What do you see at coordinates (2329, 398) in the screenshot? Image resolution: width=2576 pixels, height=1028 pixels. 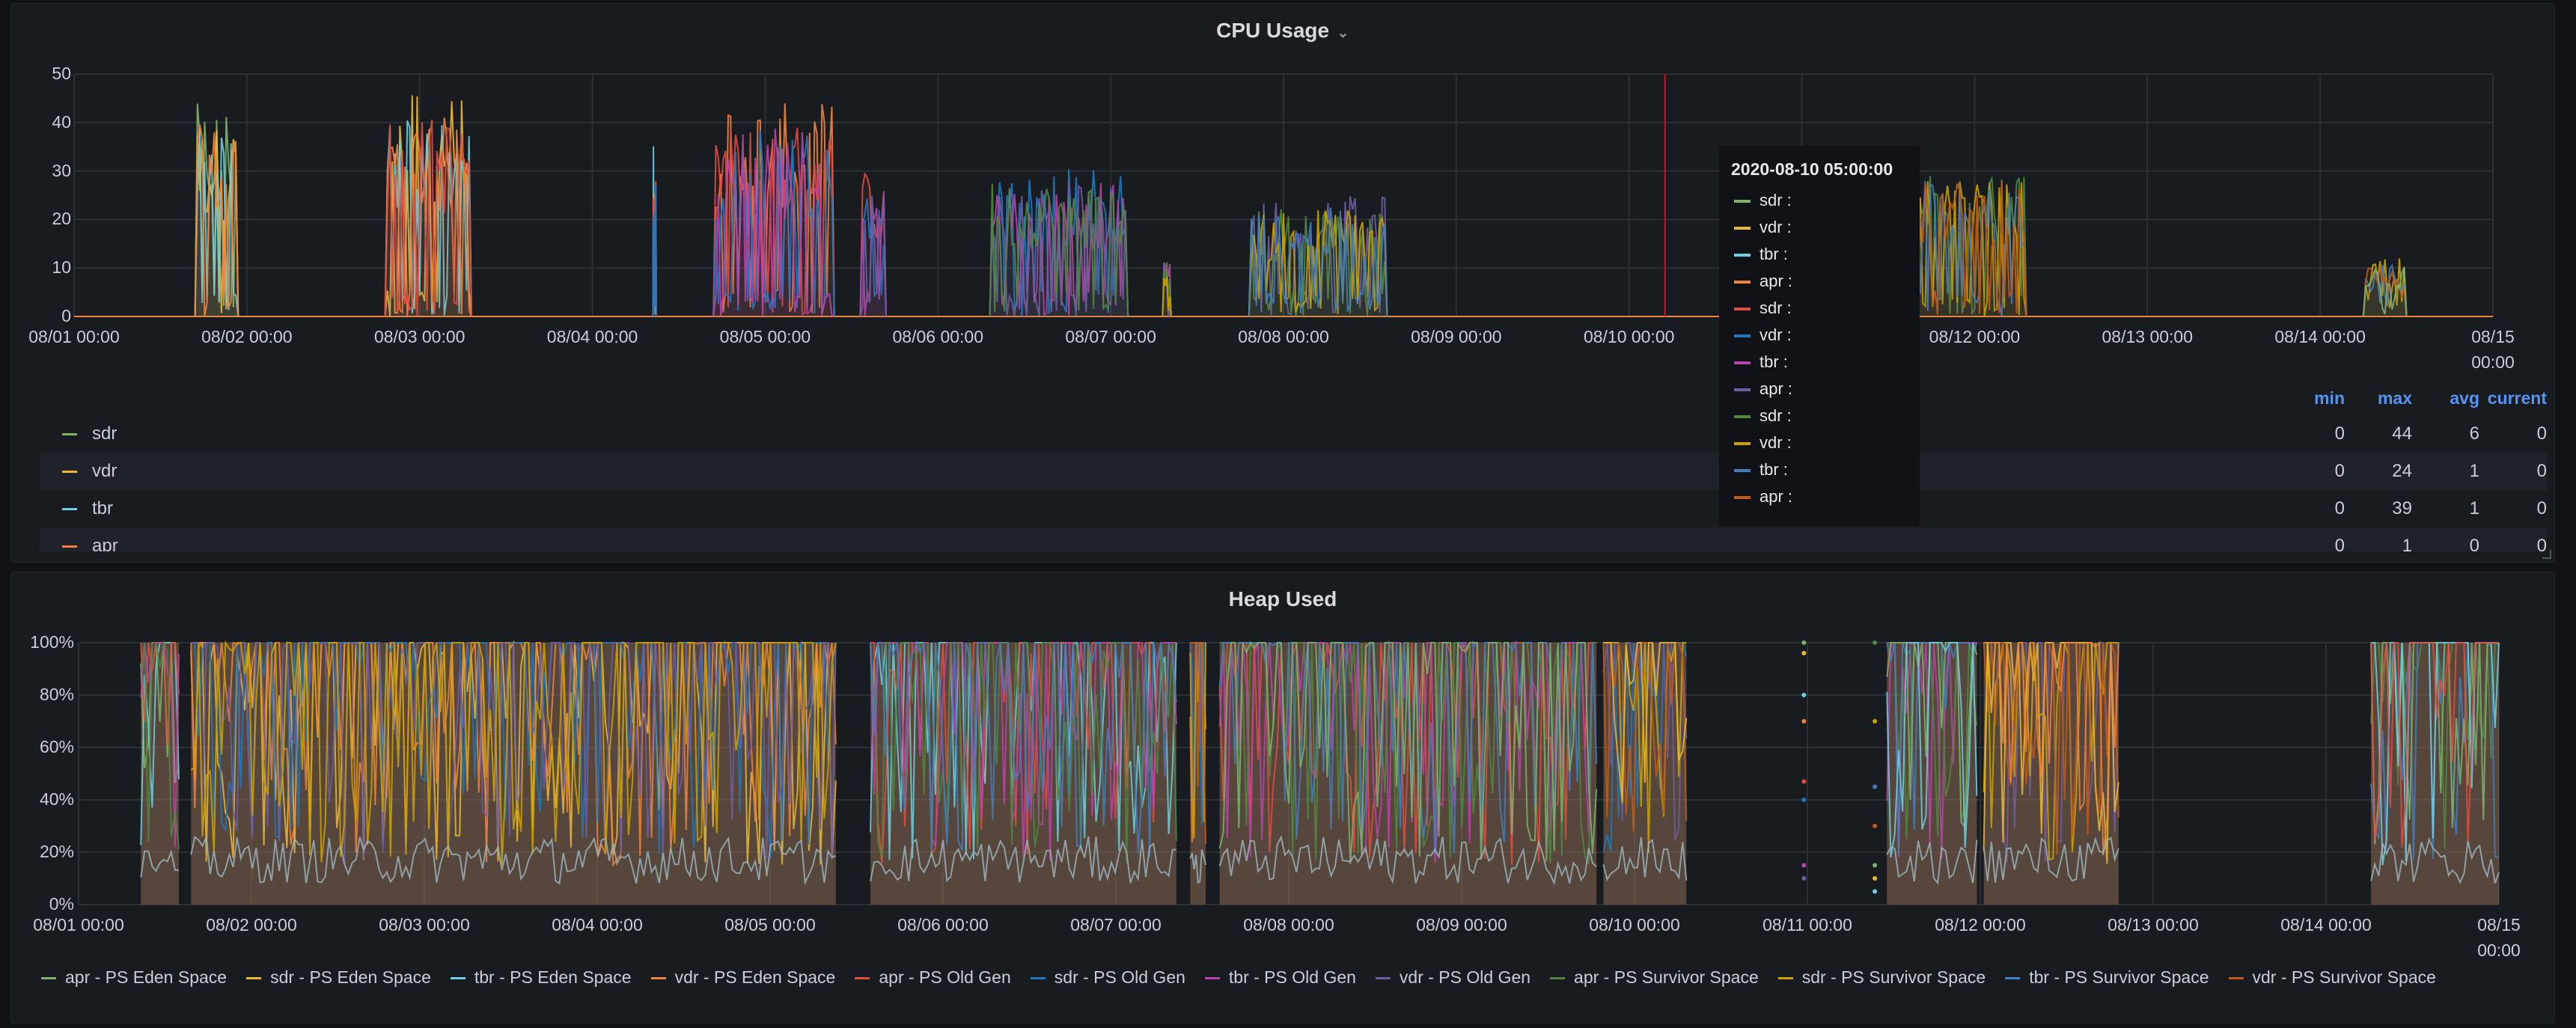 I see `legend-header-min: min` at bounding box center [2329, 398].